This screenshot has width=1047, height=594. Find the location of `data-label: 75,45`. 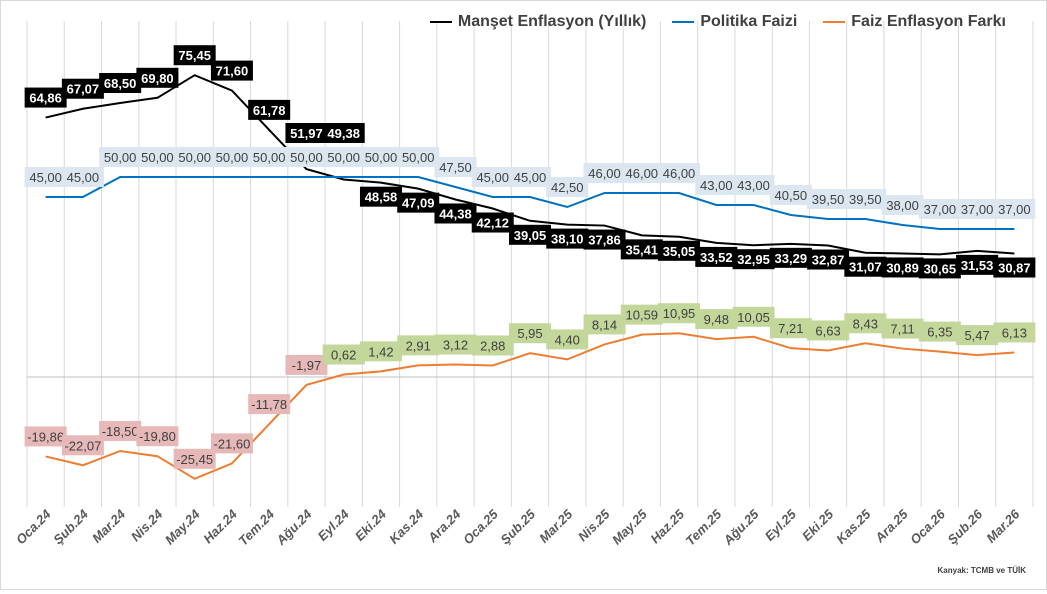

data-label: 75,45 is located at coordinates (194, 55).